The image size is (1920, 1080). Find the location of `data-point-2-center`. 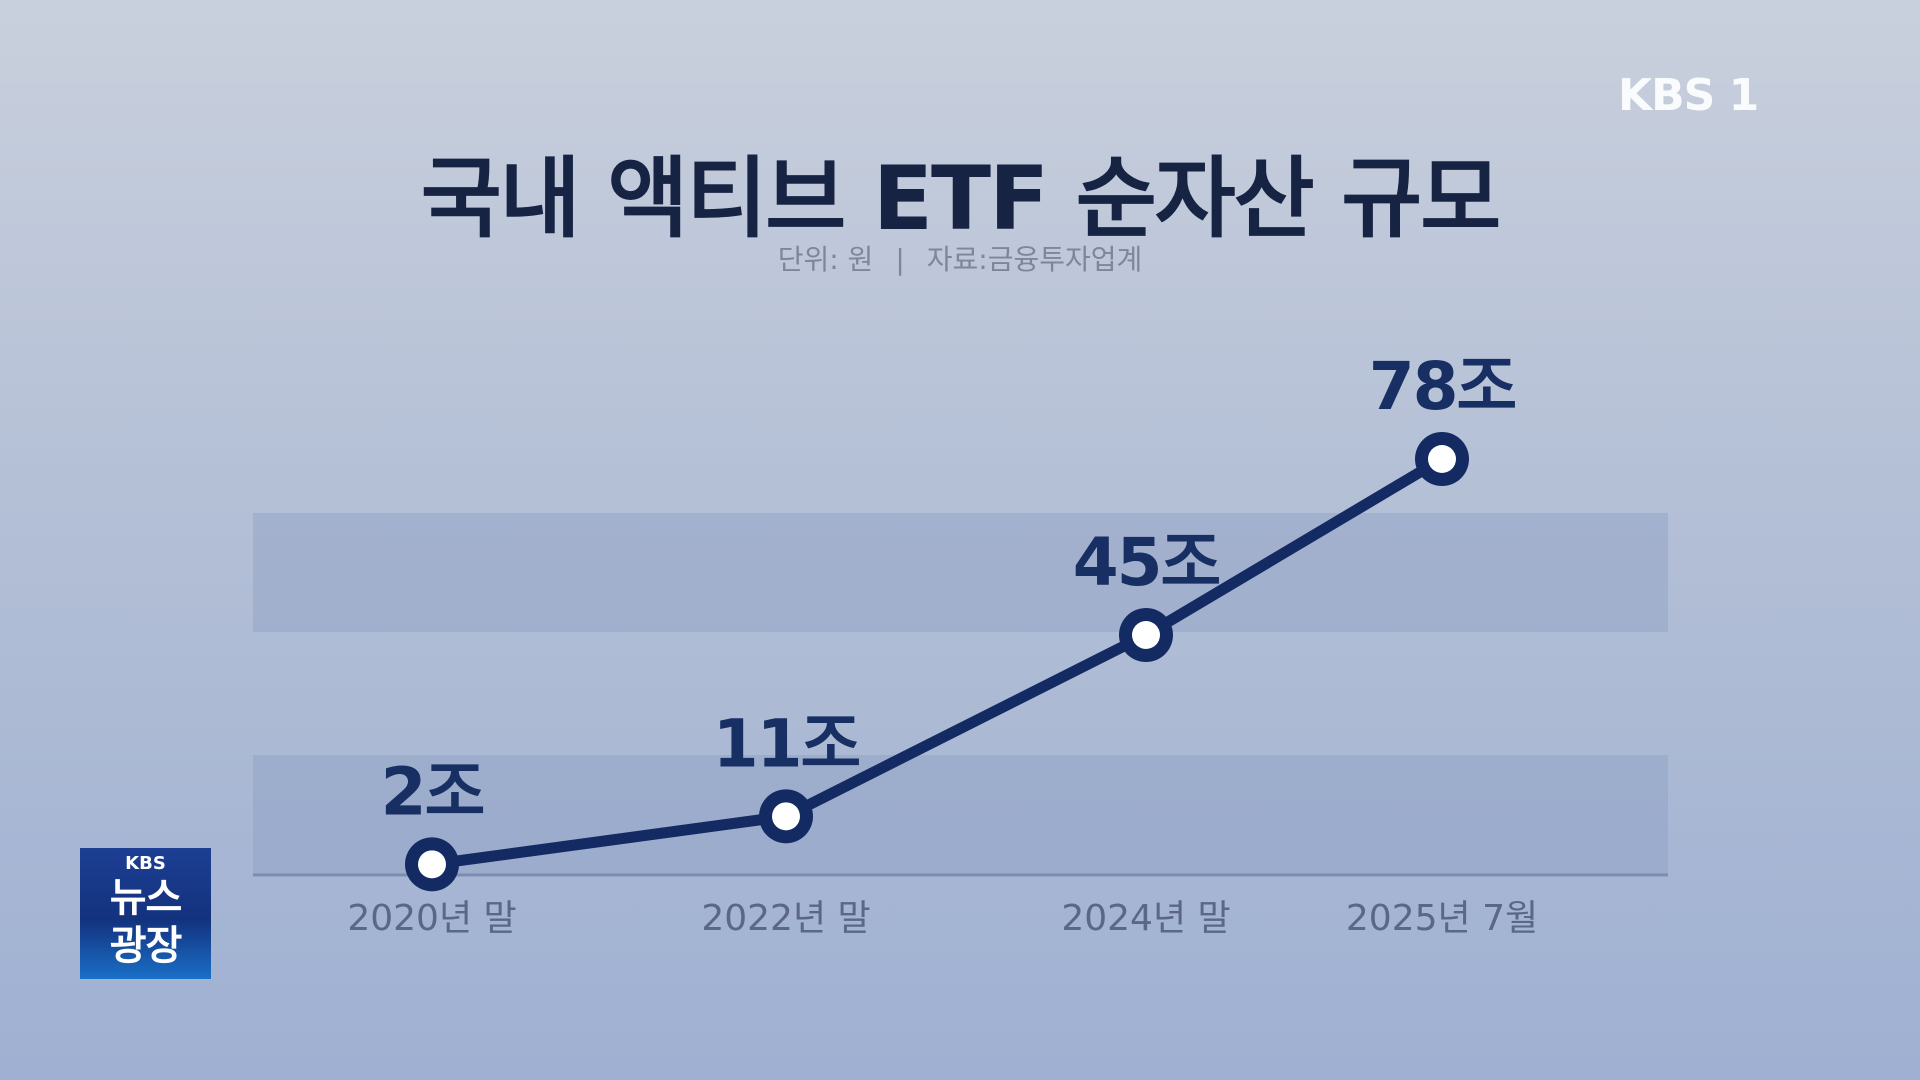

data-point-2-center is located at coordinates (786, 816).